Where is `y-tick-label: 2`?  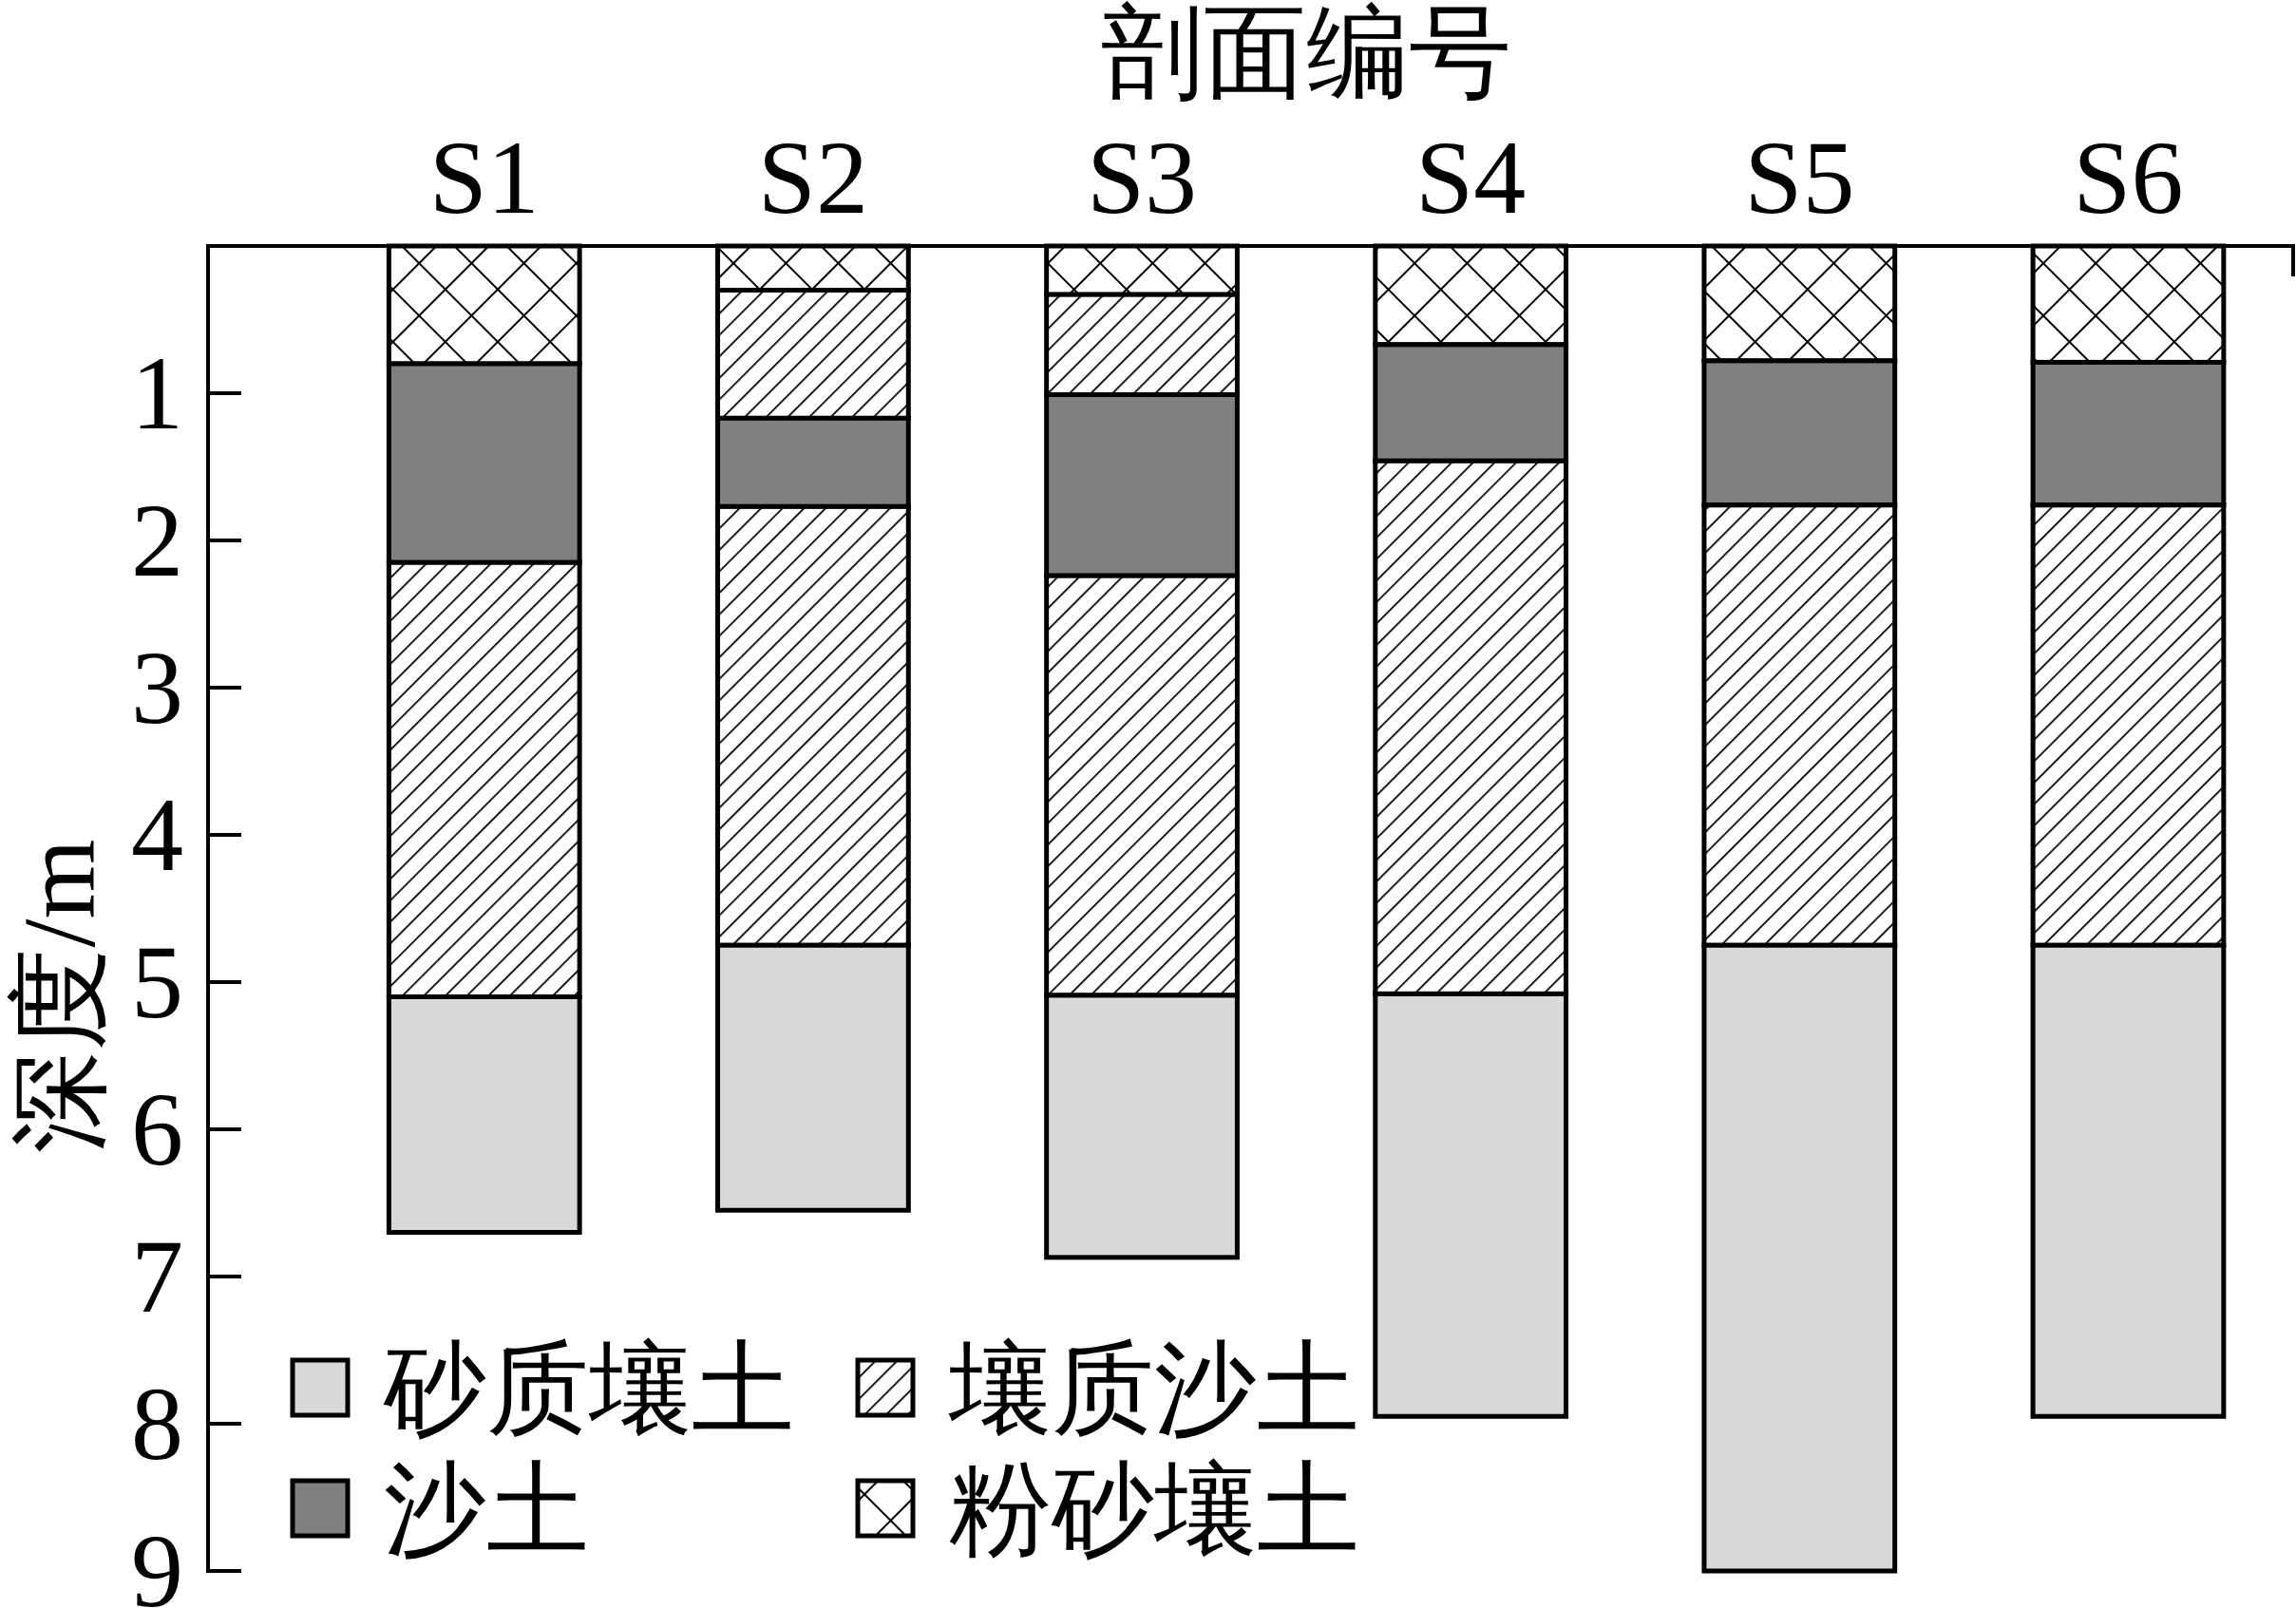 y-tick-label: 2 is located at coordinates (157, 540).